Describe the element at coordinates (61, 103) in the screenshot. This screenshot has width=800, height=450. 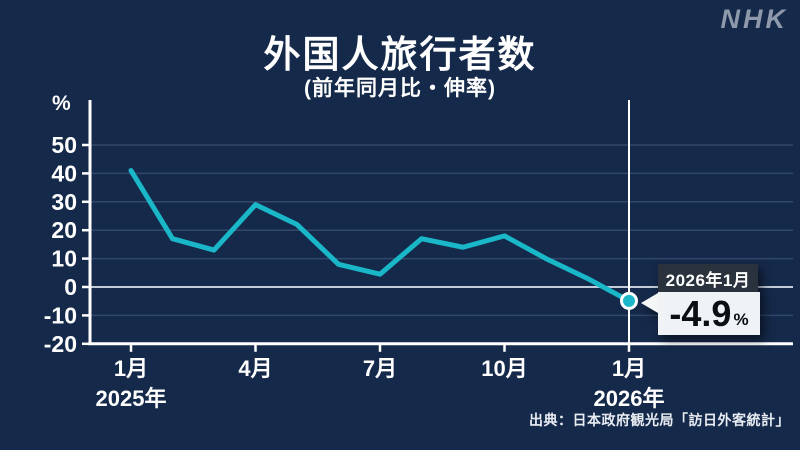
I see `y-axis-unit-label: %` at that location.